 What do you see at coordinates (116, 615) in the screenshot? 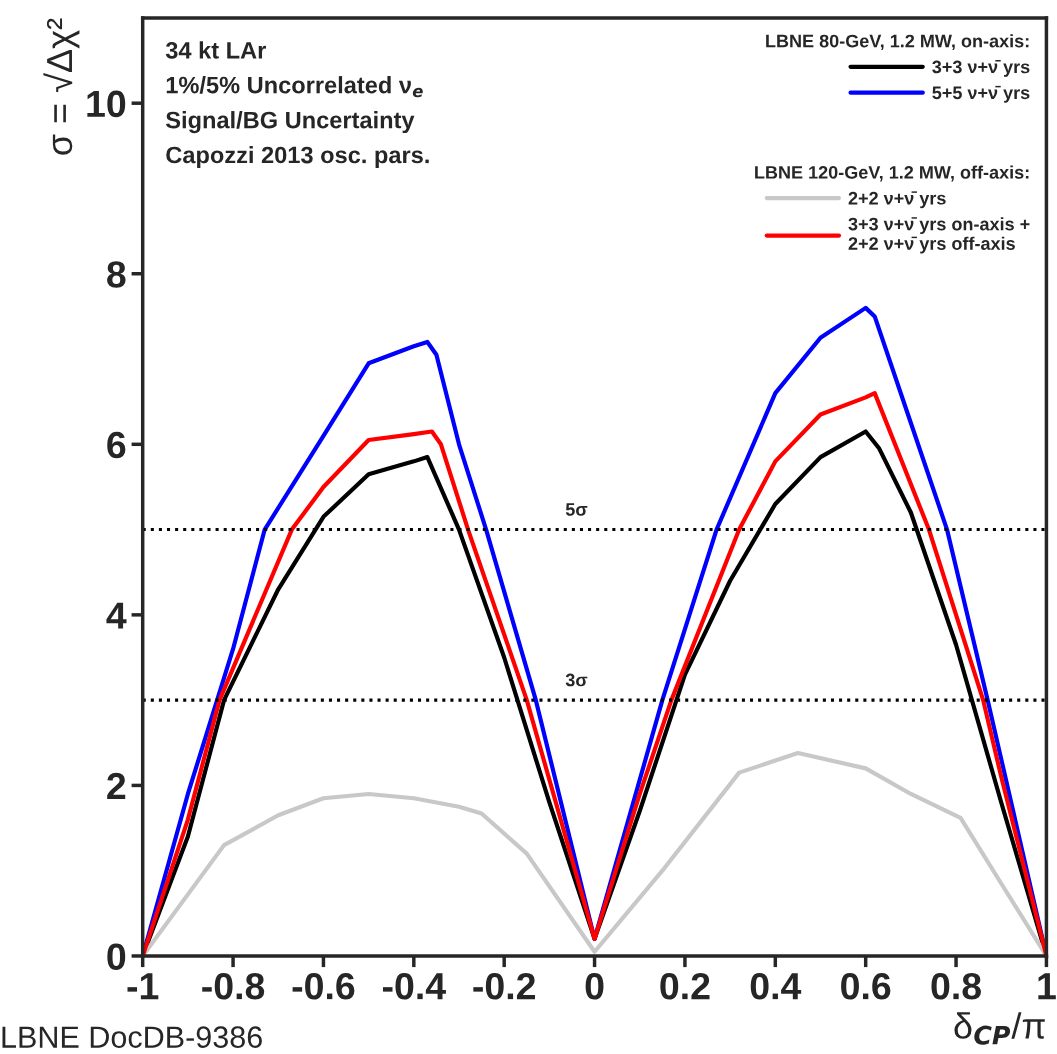
I see `y-tick-label: 4` at bounding box center [116, 615].